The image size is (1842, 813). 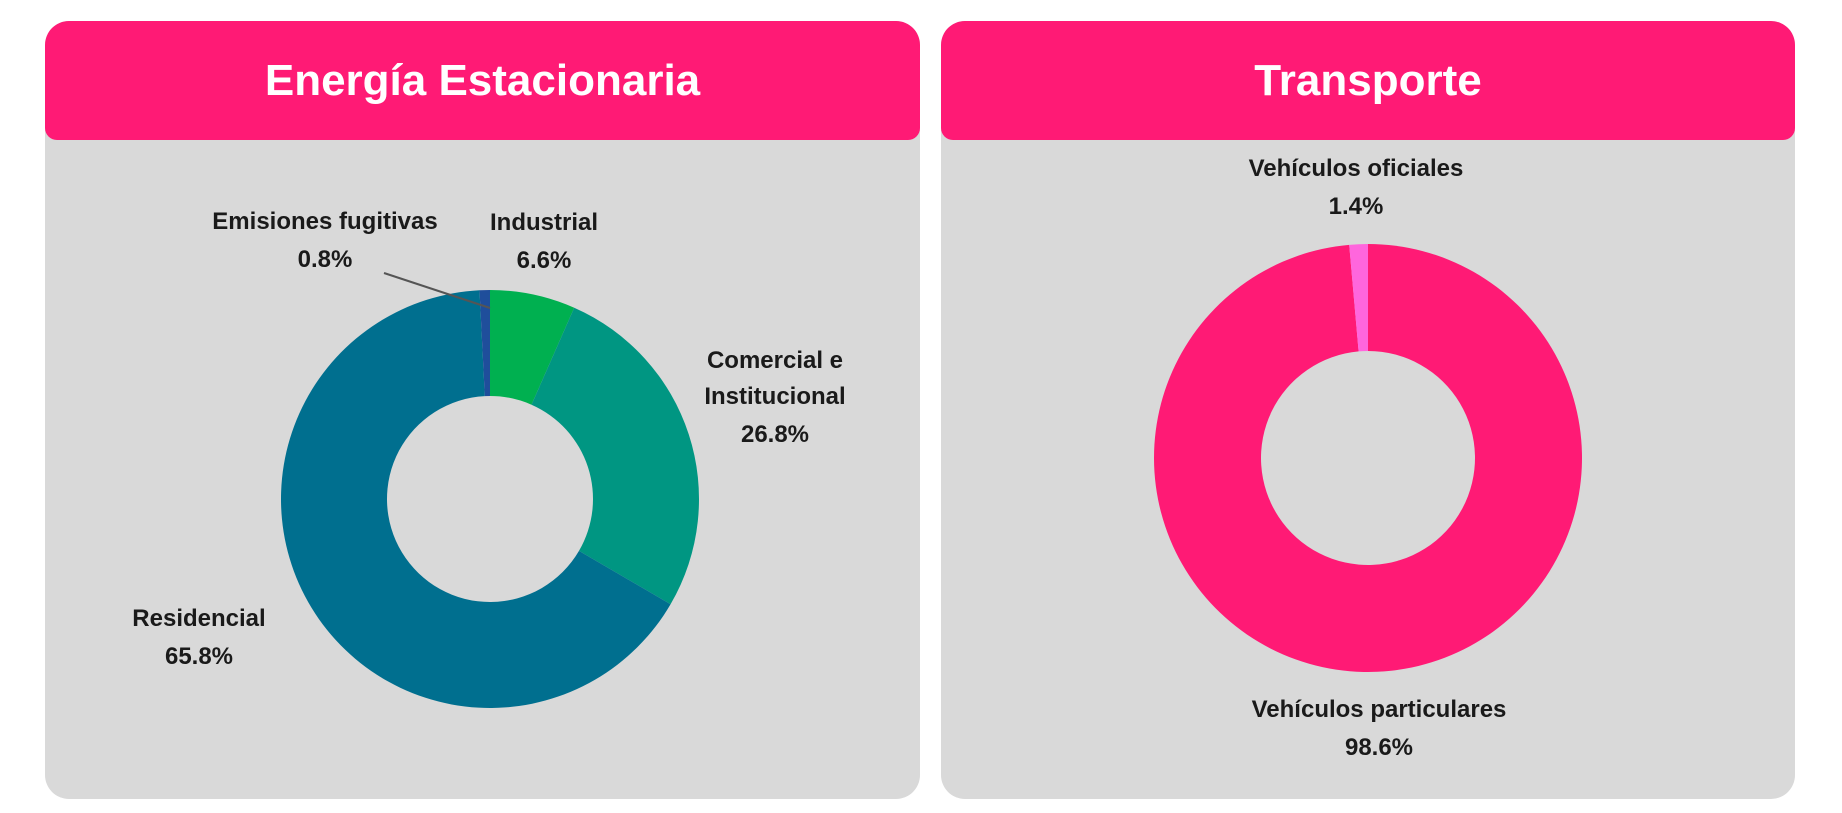 I want to click on slice-value: 26.8%, so click(x=775, y=434).